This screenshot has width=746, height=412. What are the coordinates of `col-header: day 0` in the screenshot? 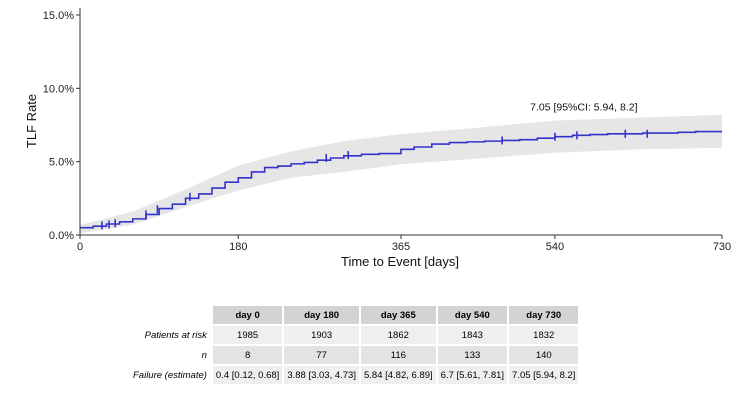 It's located at (247, 315).